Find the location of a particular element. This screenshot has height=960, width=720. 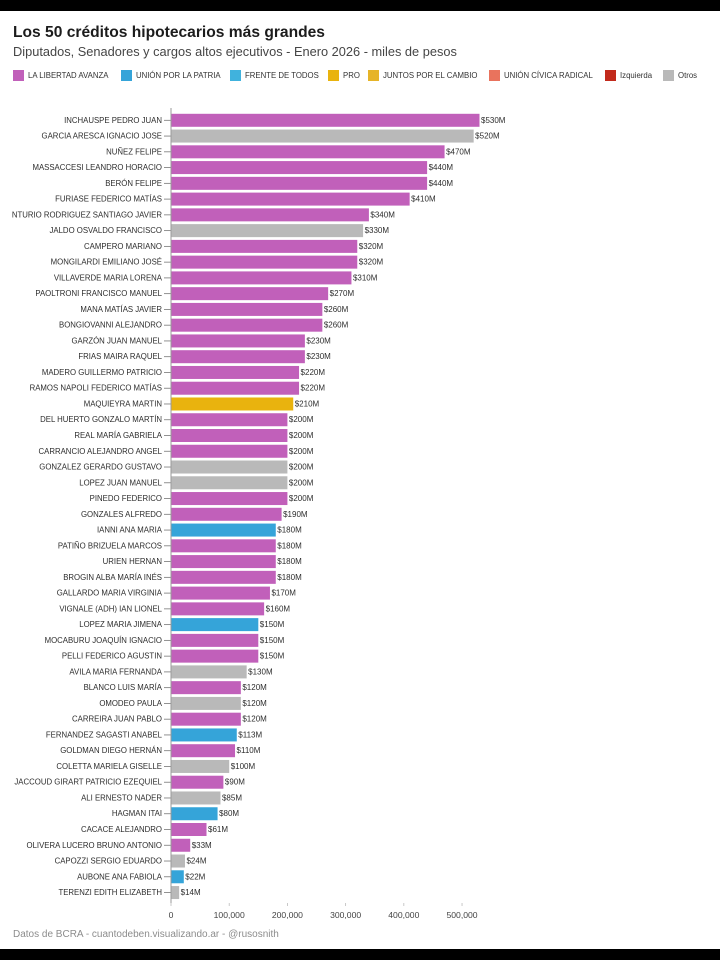

category-label: NTURIO RODRIGUEZ SANTIAGO JAVIER is located at coordinates (87, 214).